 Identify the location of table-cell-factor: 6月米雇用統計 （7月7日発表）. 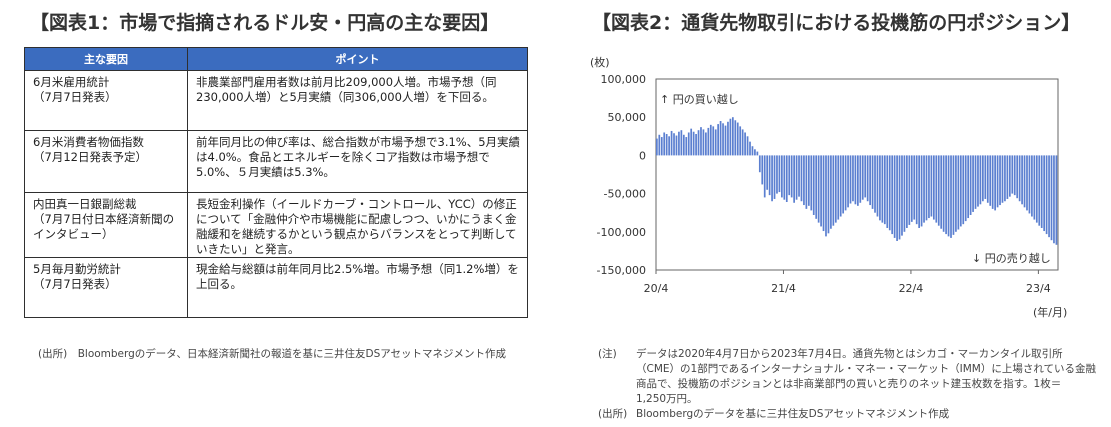
(106, 100).